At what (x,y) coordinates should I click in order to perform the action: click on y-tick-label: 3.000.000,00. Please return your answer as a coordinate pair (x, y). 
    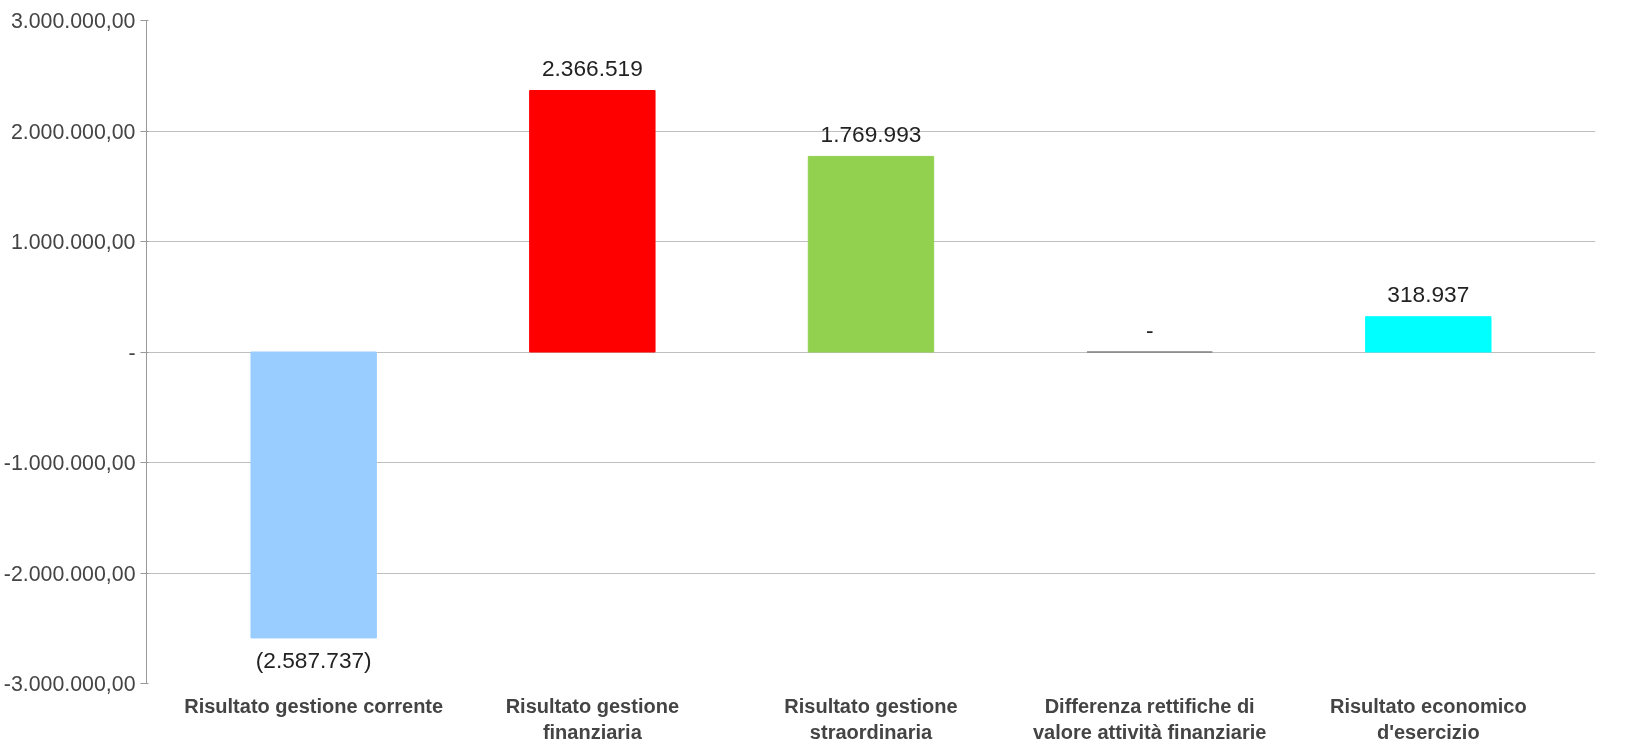
    Looking at the image, I should click on (73, 21).